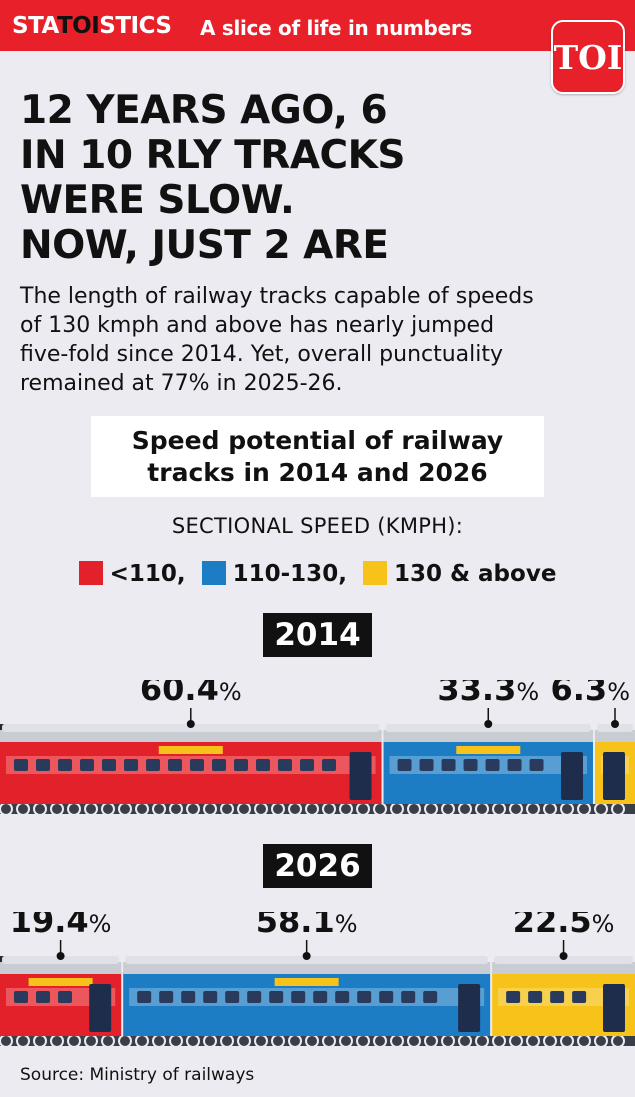 The width and height of the screenshot is (635, 1097). I want to click on legend: <110, 110-130, 130 & above, so click(317, 573).